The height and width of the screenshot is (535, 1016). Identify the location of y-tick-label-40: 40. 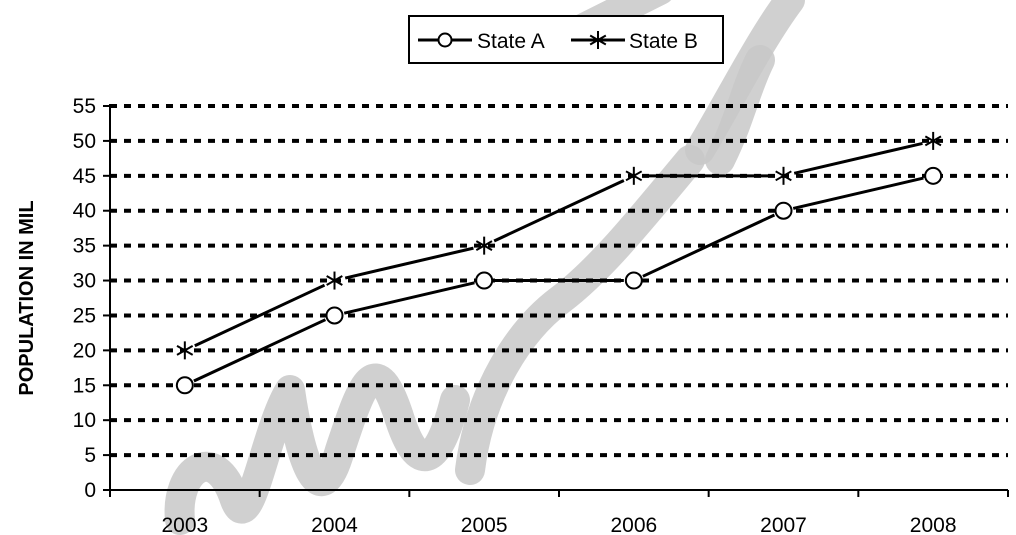
(84, 211).